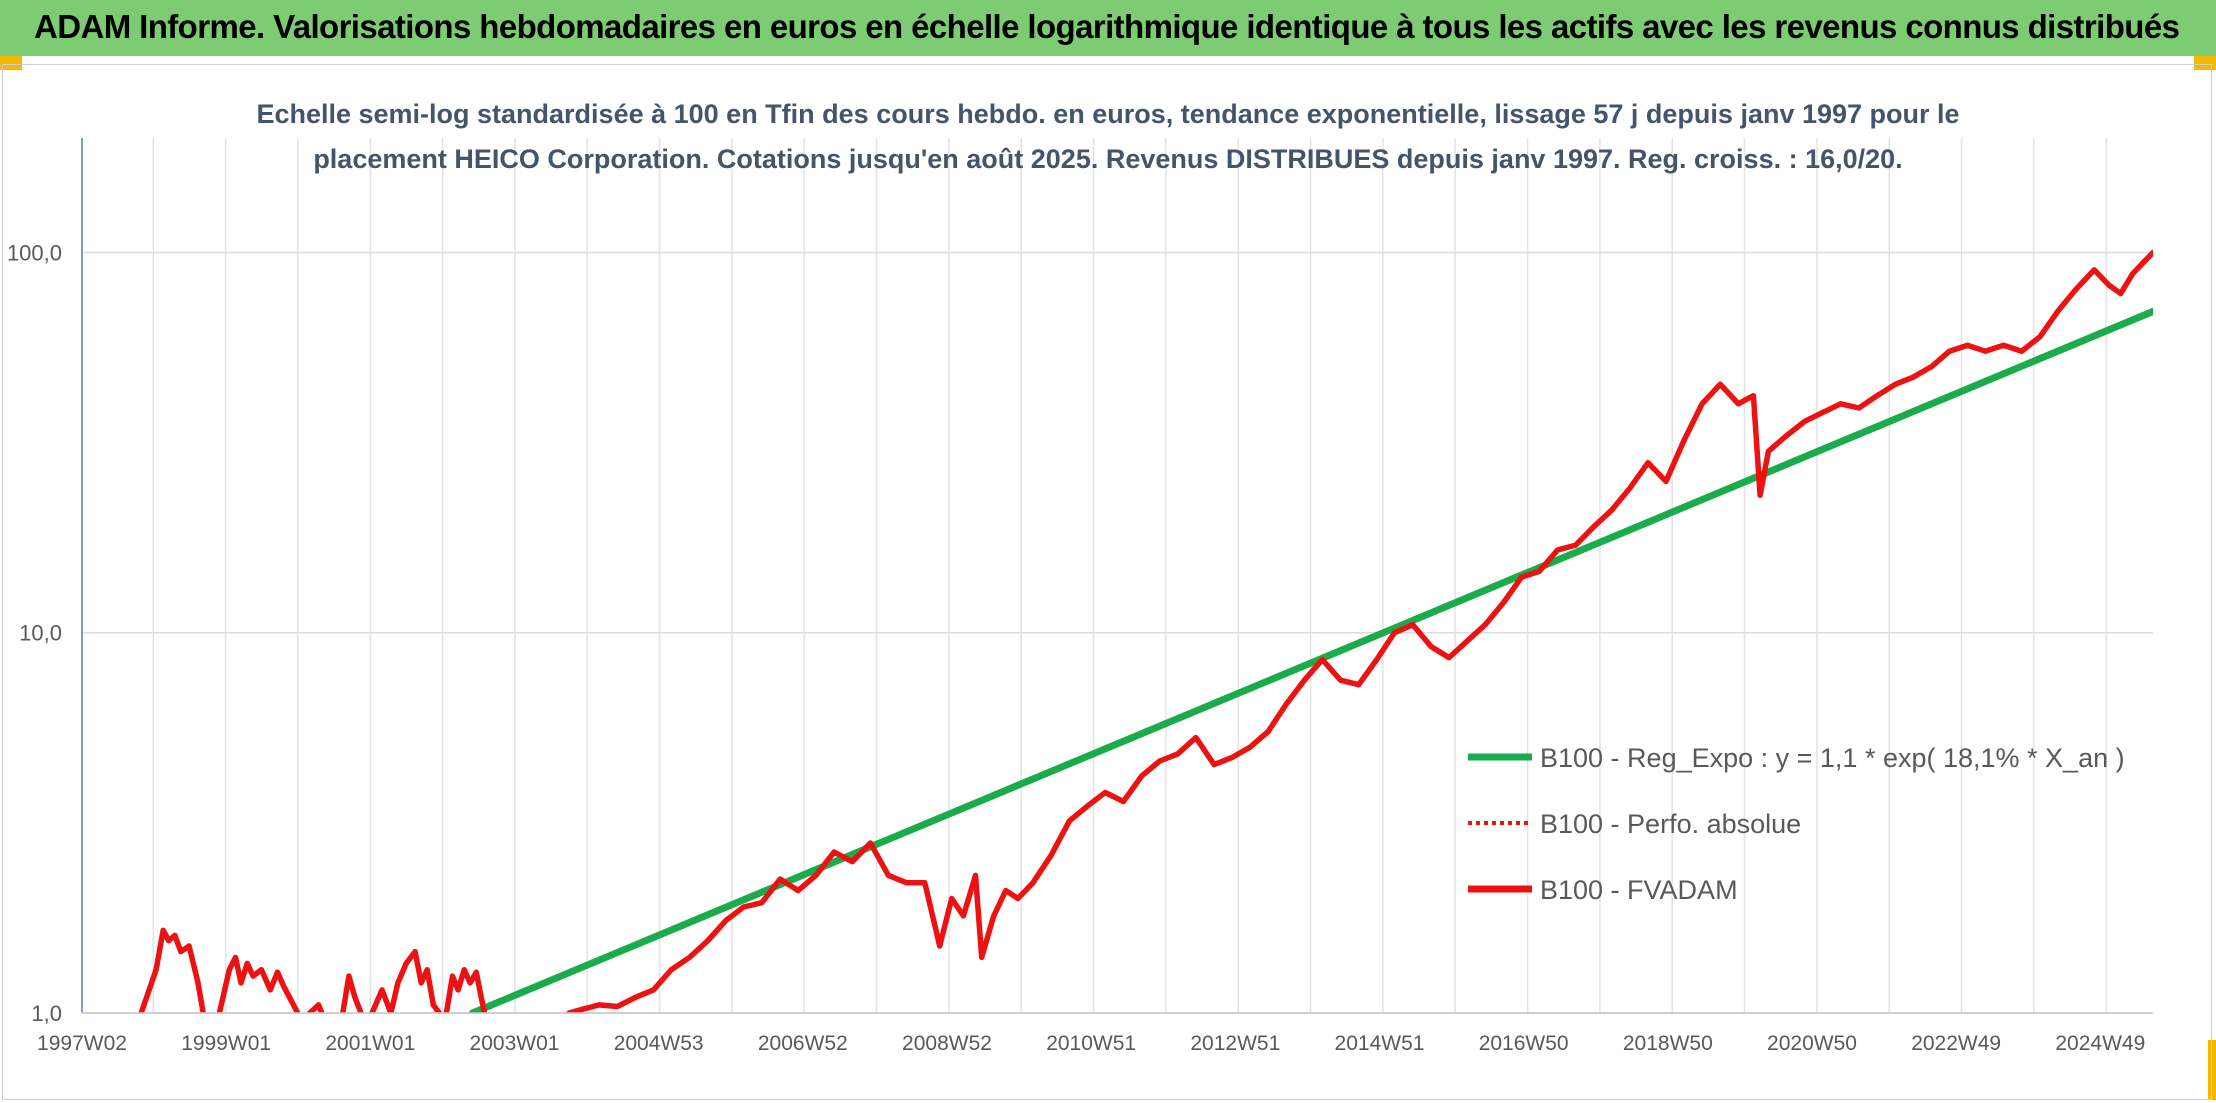 The height and width of the screenshot is (1103, 2216). What do you see at coordinates (2212, 1070) in the screenshot?
I see `corner-marker-bottom-right` at bounding box center [2212, 1070].